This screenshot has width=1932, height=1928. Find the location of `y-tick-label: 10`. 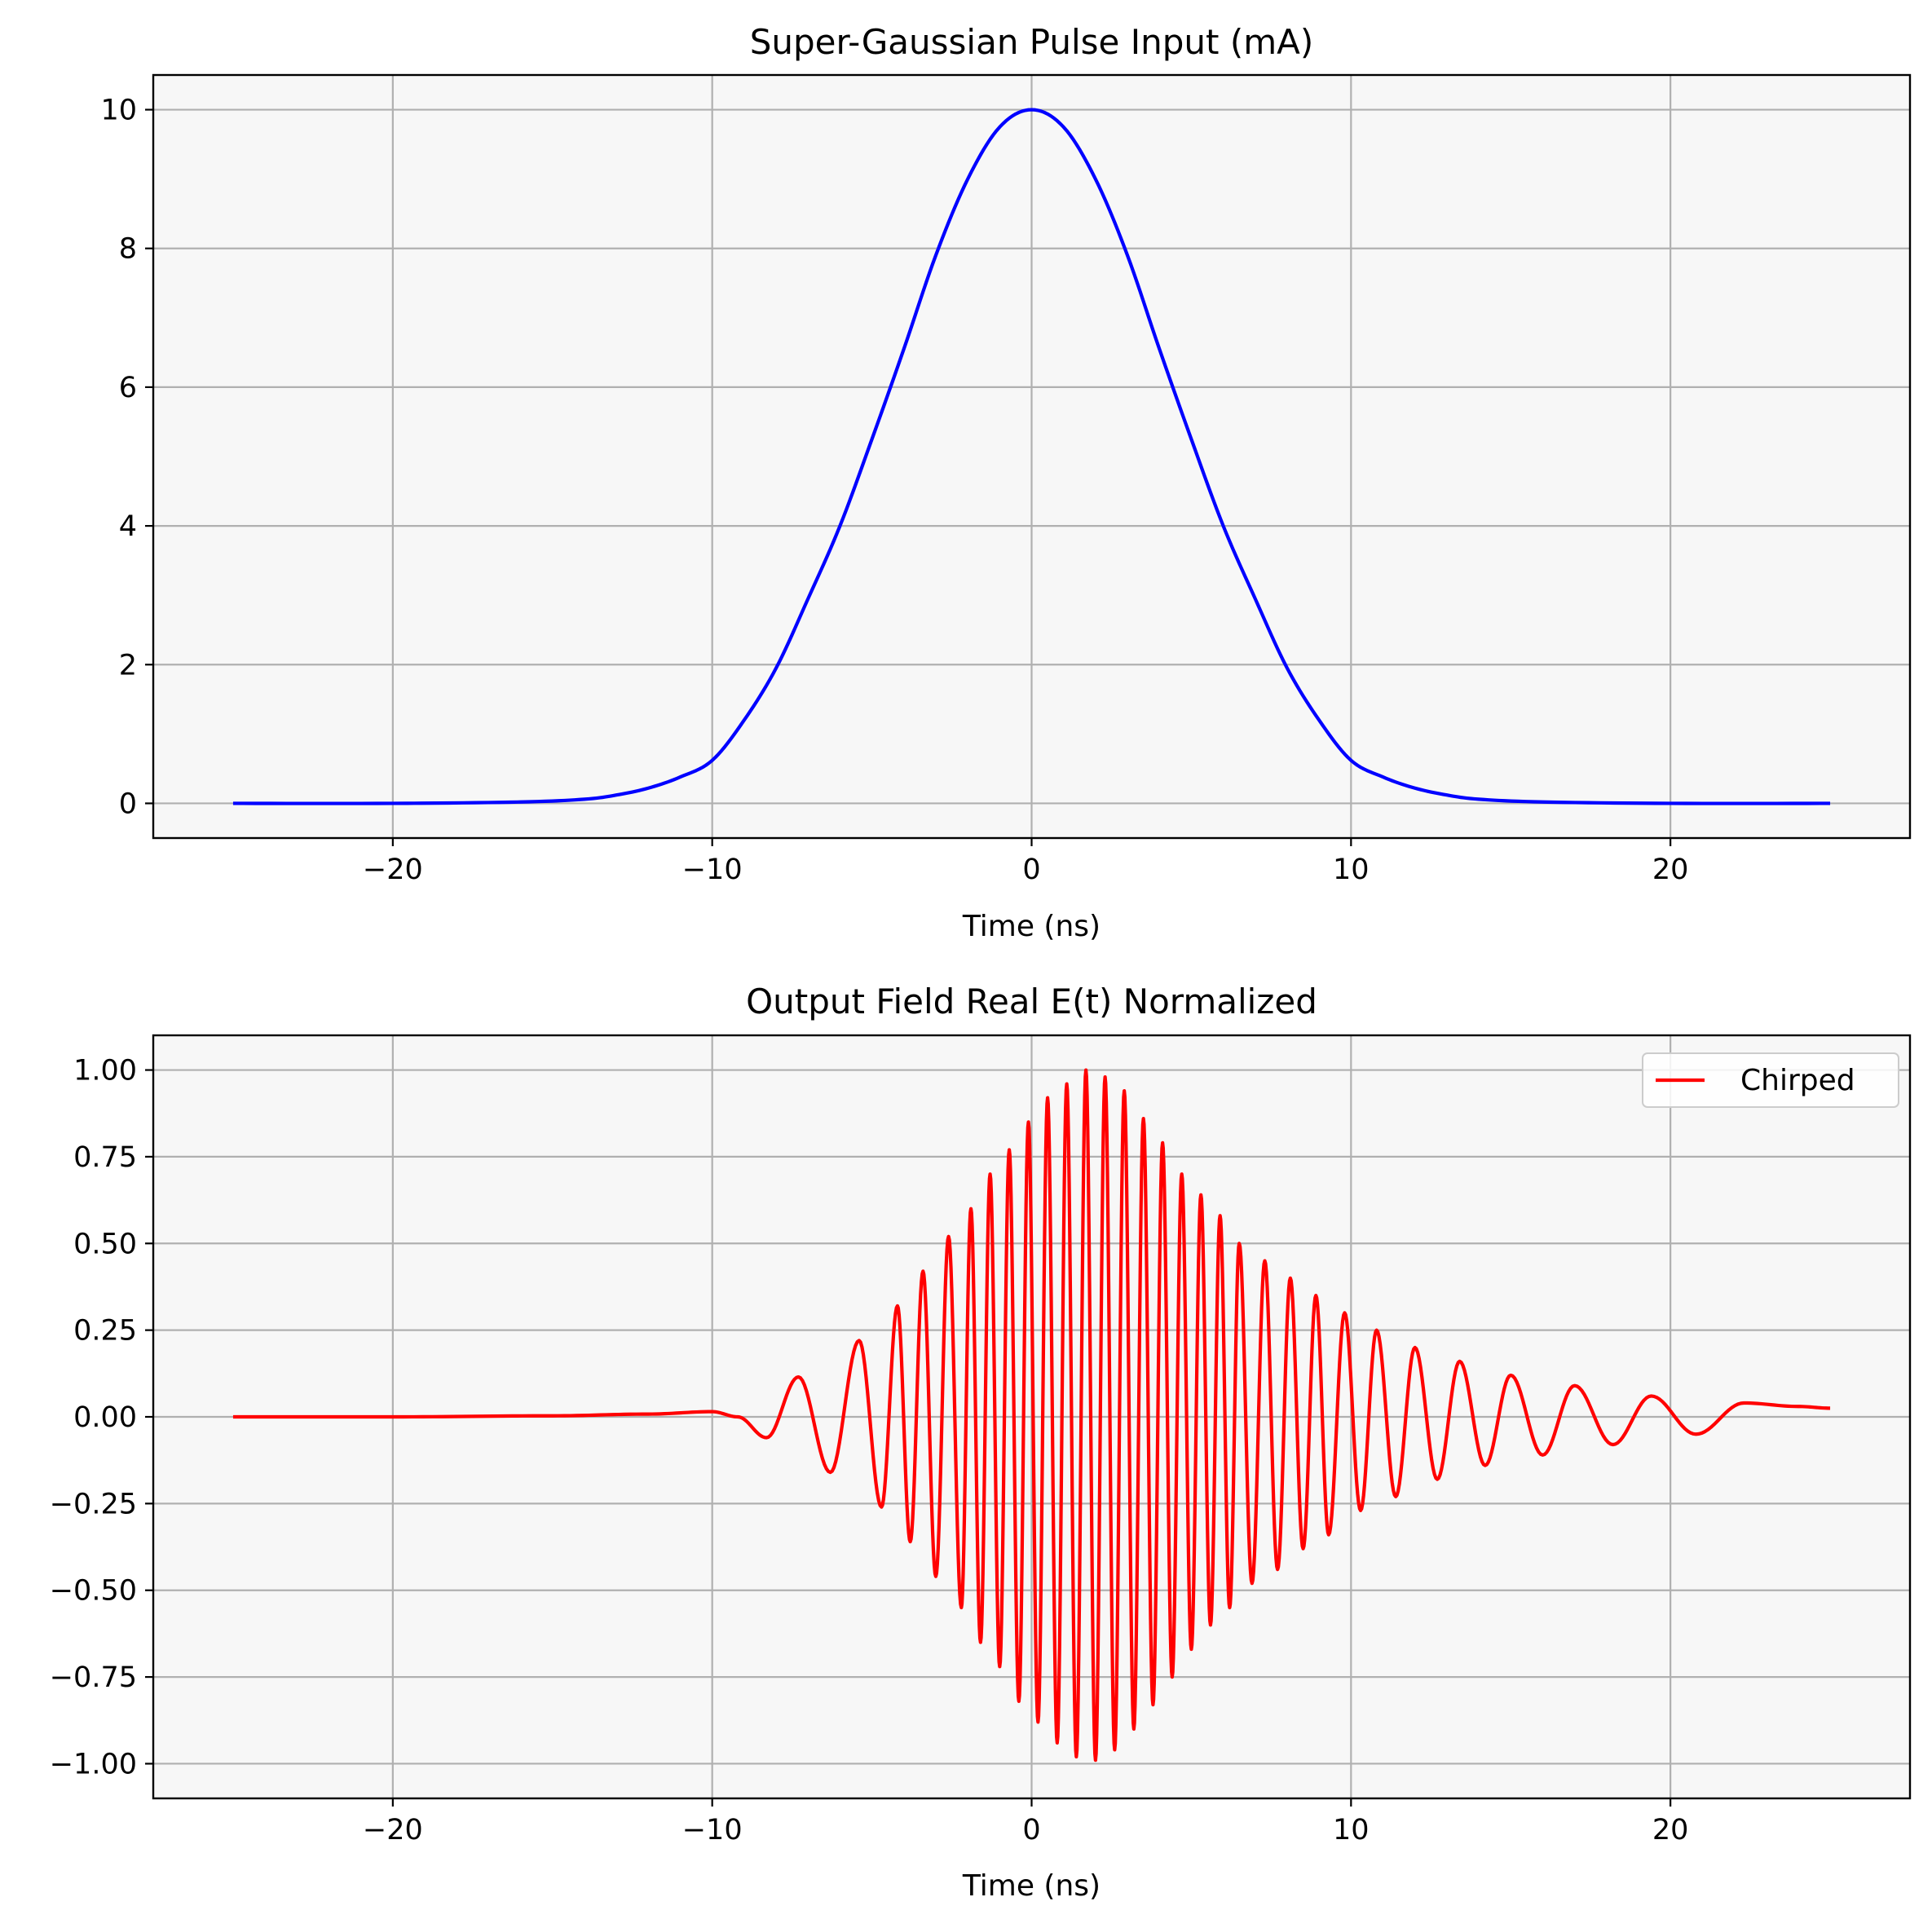

y-tick-label: 10 is located at coordinates (118, 111).